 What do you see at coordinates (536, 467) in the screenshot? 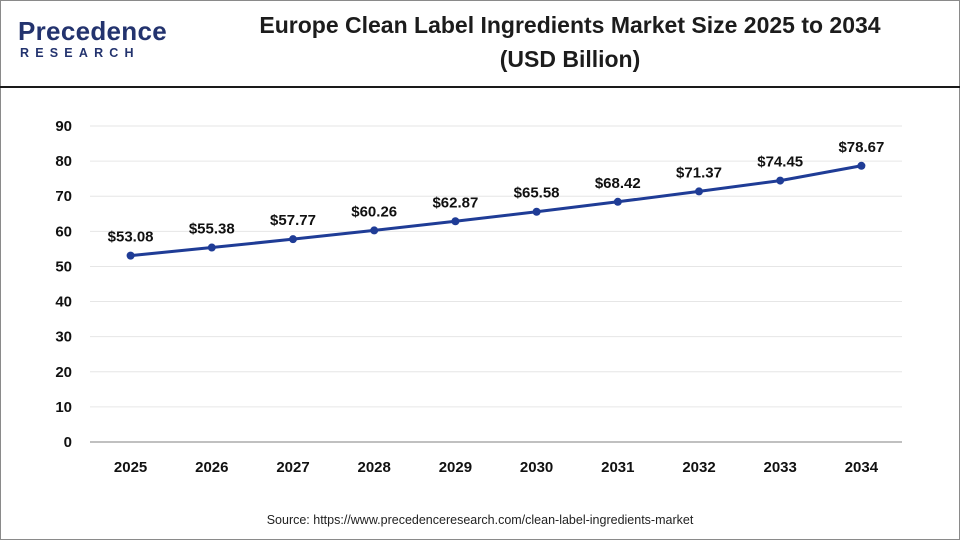
I see `x-tick-label: 2030` at bounding box center [536, 467].